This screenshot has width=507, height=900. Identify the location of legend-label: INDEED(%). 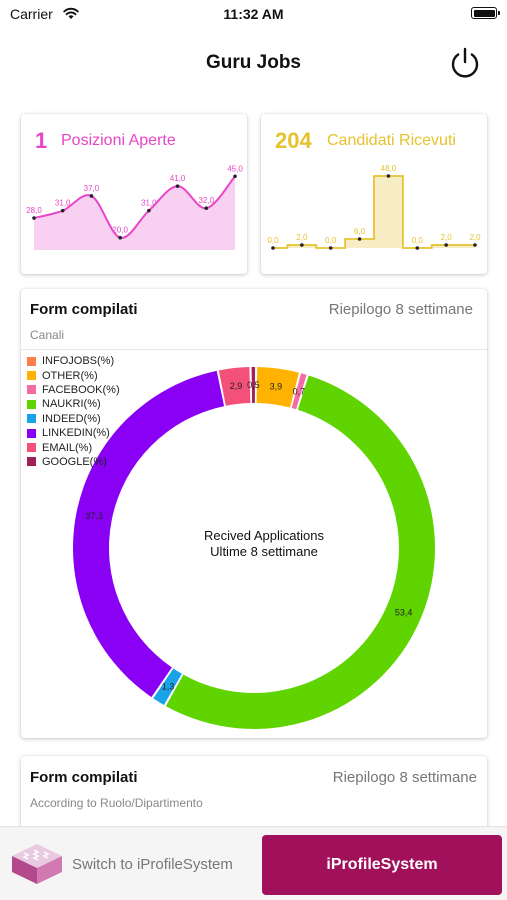
(71, 418).